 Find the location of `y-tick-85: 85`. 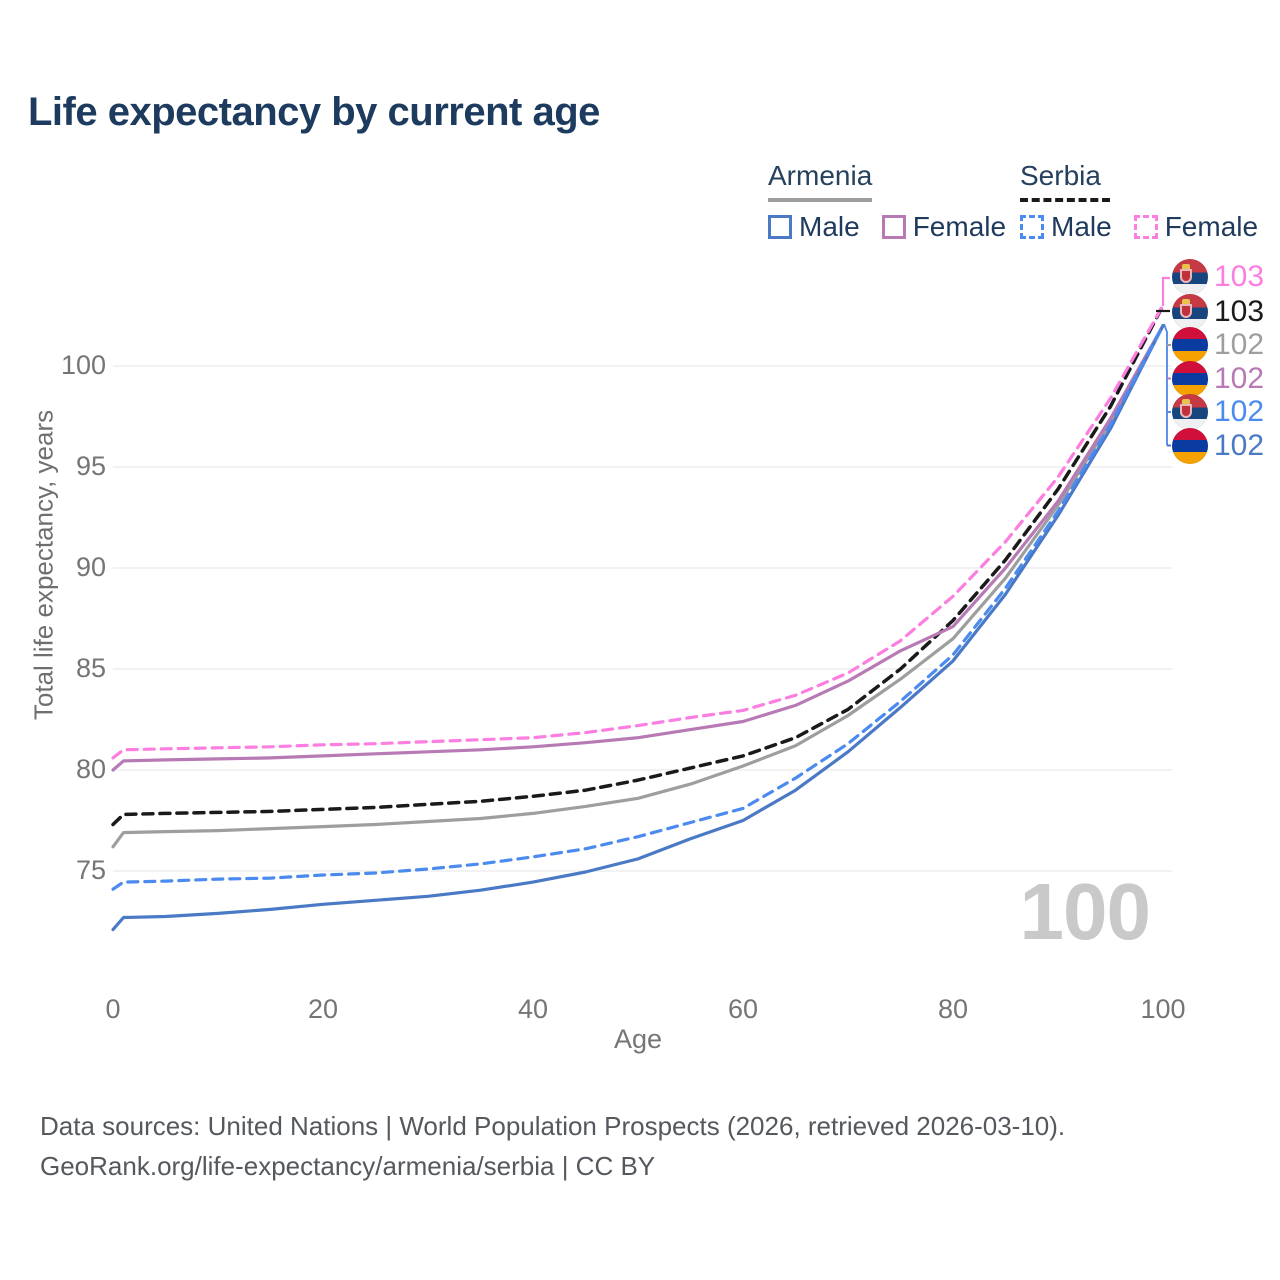

y-tick-85: 85 is located at coordinates (90, 668).